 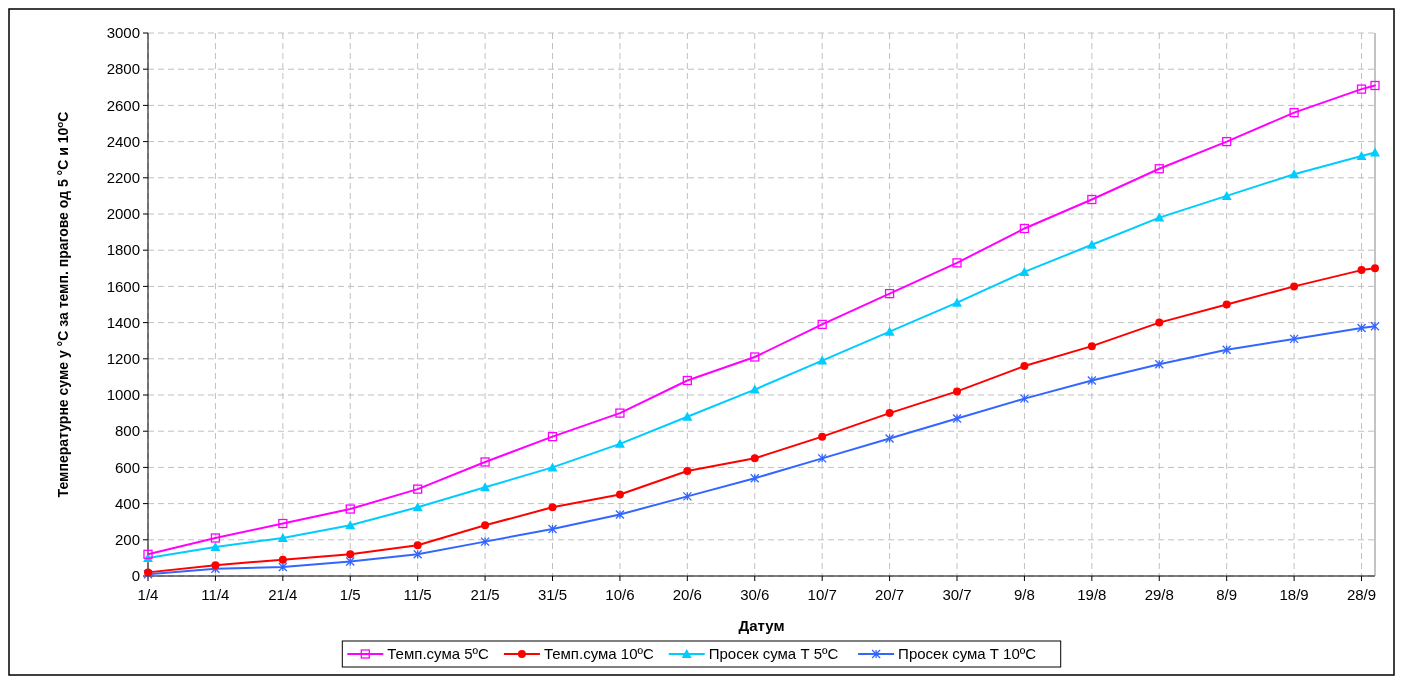 I want to click on x-tick-label: 21/4, so click(x=283, y=594).